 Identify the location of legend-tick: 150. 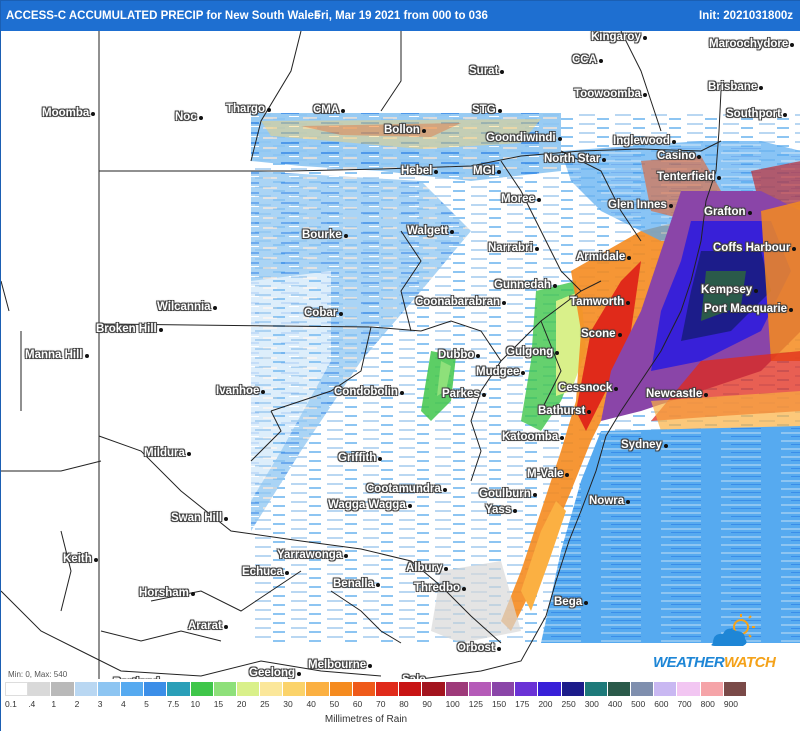
(499, 704).